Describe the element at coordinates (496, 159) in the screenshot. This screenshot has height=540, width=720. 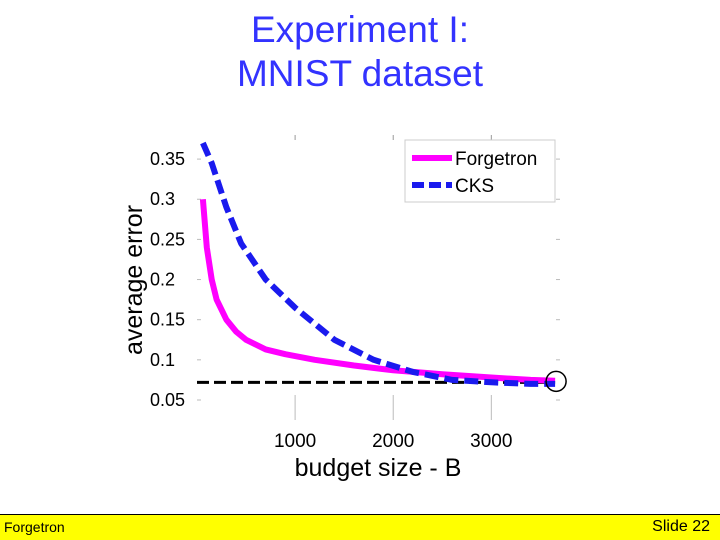
I see `legend-label-forgetron: Forgetron` at that location.